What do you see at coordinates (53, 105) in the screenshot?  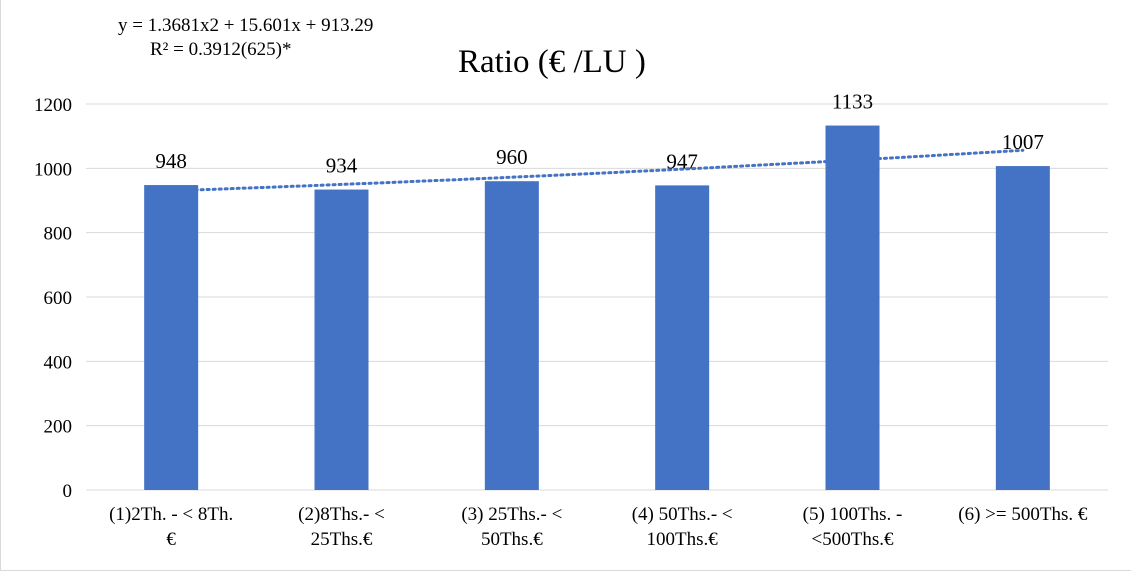 I see `y-tick-label: 1200` at bounding box center [53, 105].